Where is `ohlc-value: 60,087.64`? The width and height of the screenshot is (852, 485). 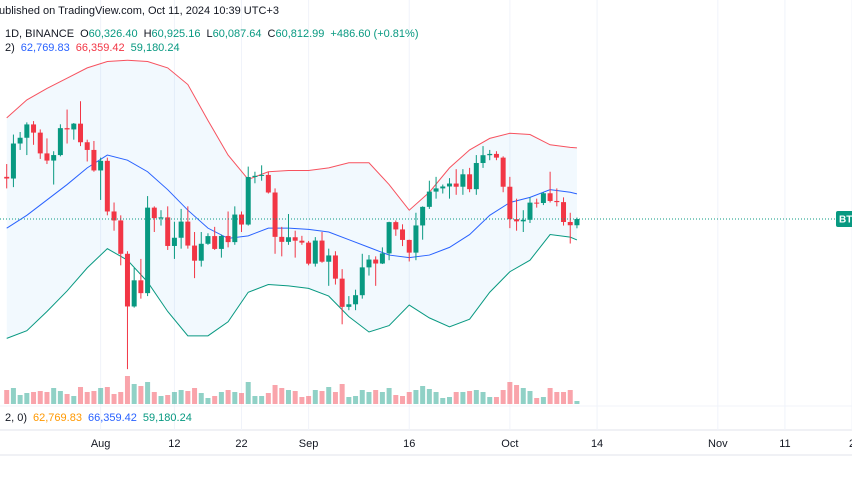
ohlc-value: 60,087.64 is located at coordinates (237, 34).